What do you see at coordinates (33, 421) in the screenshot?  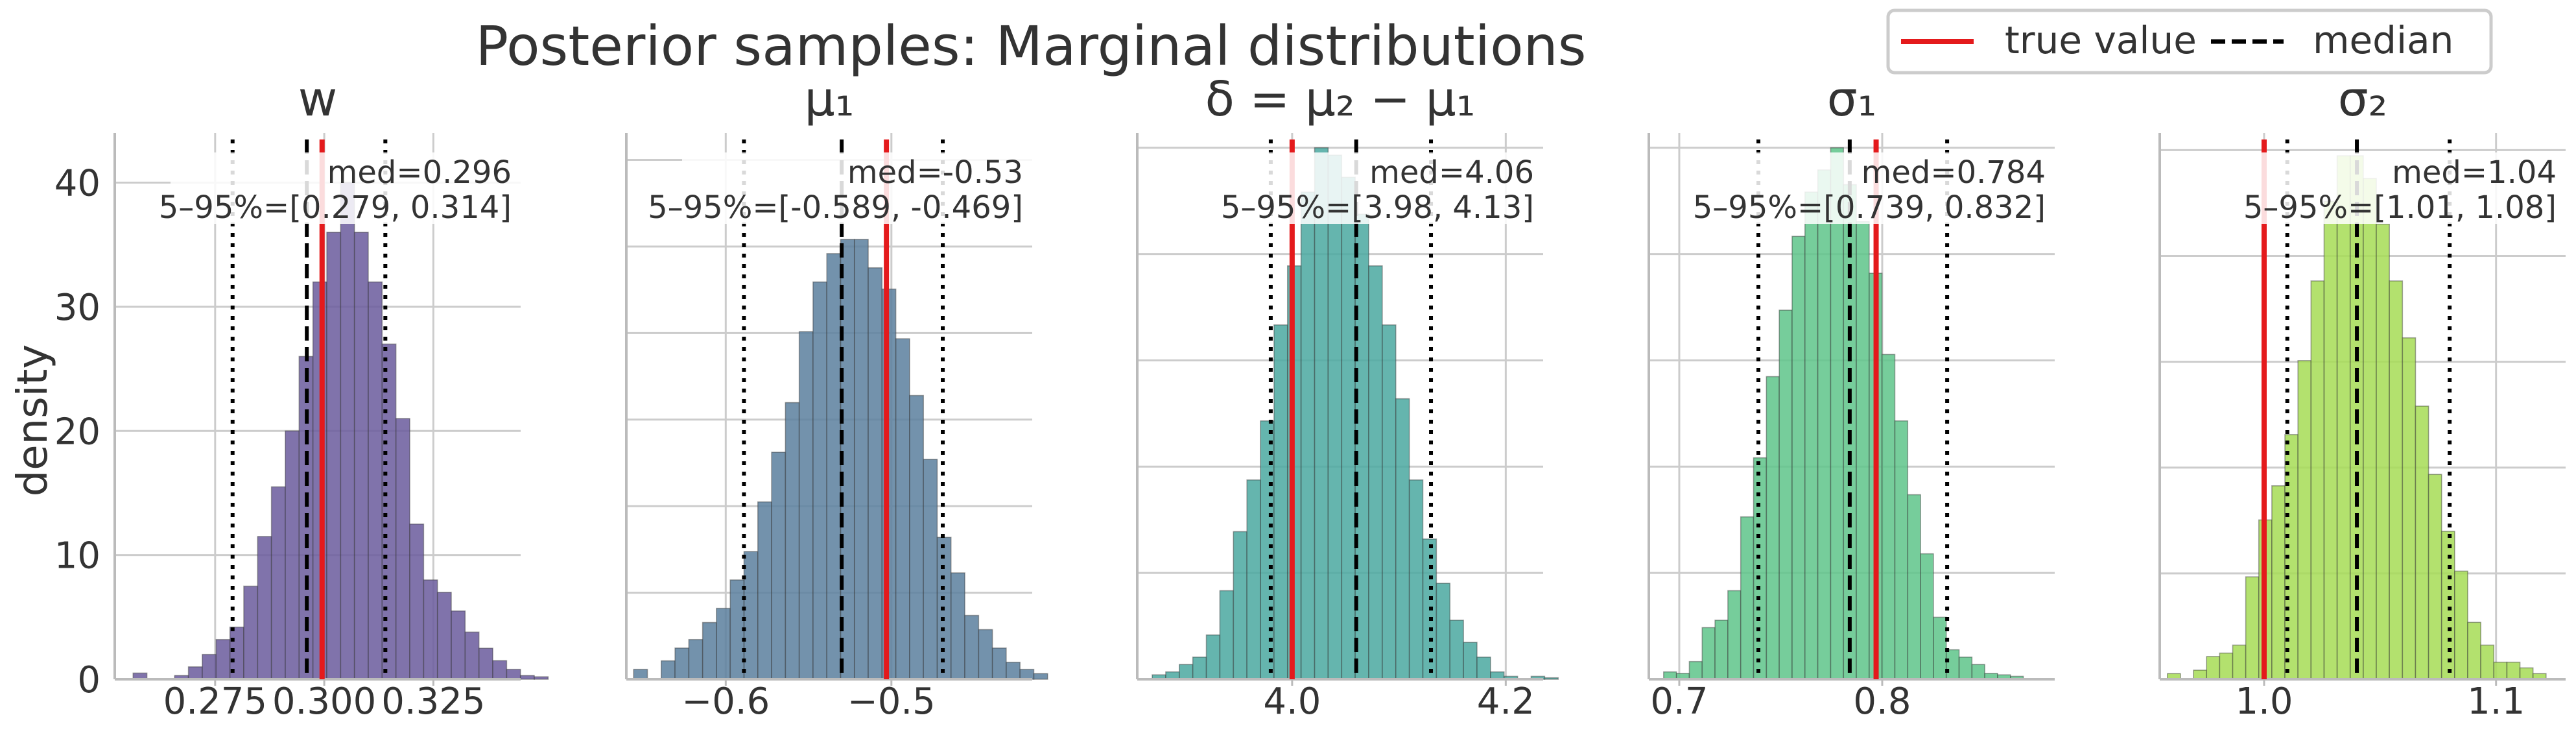 I see `y-axis-label: density` at bounding box center [33, 421].